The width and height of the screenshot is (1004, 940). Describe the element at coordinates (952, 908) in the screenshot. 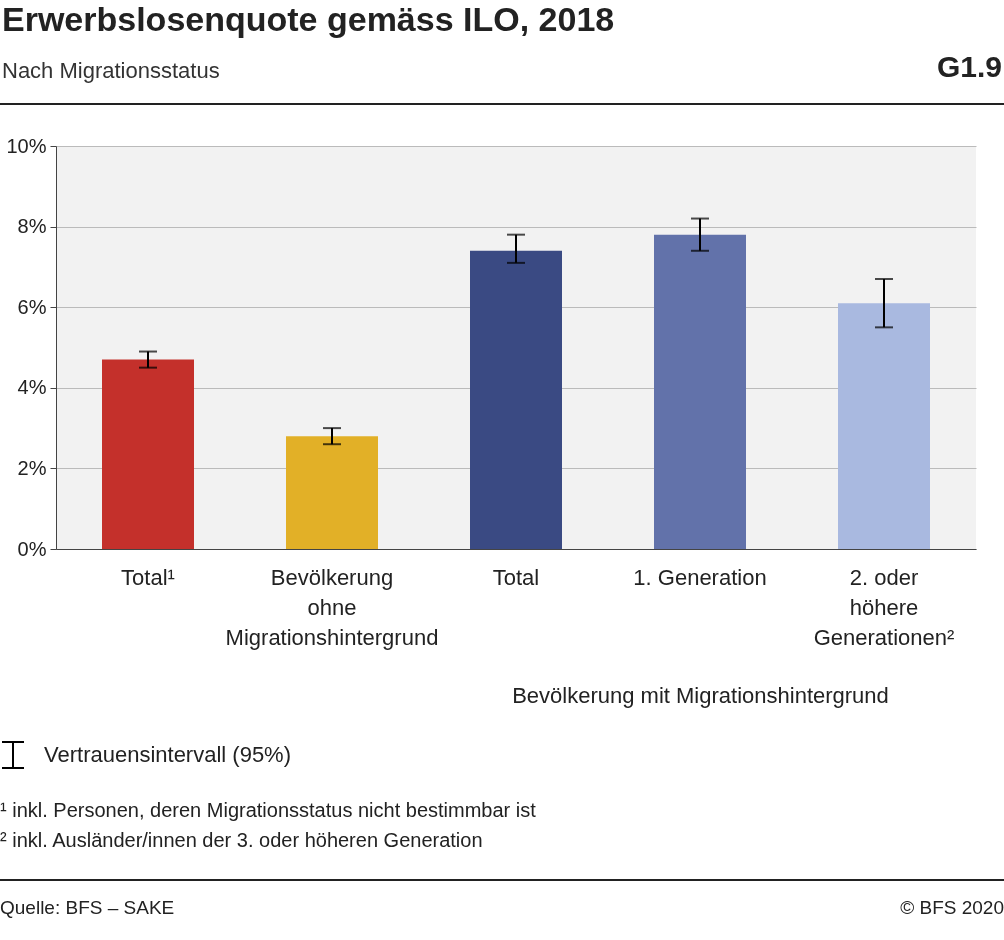

I see `text: © BFS 2020` at that location.